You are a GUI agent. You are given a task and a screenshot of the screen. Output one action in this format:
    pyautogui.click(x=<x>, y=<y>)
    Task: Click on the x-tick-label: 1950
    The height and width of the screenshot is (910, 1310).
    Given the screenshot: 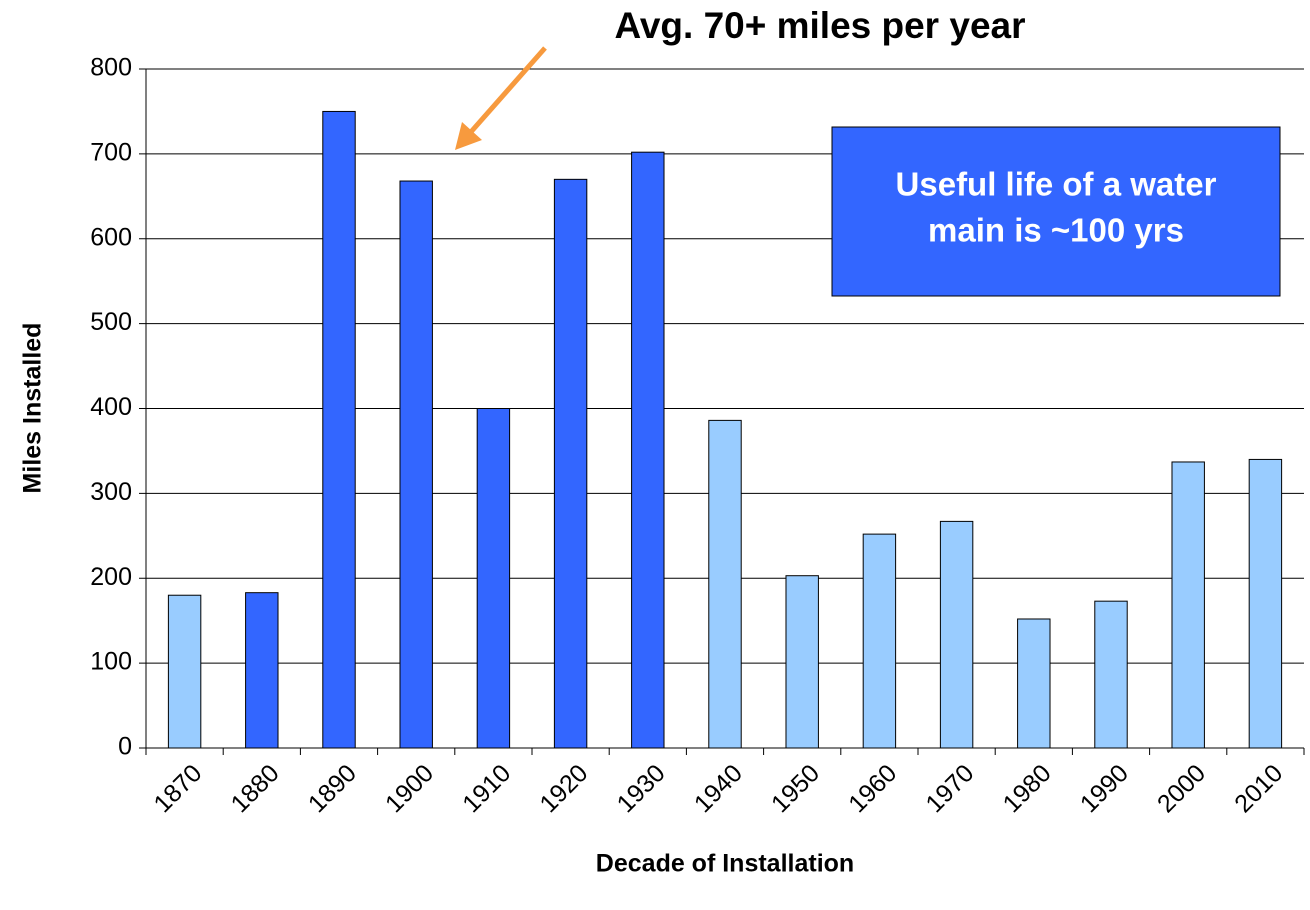 What is the action you would take?
    pyautogui.click(x=795, y=788)
    